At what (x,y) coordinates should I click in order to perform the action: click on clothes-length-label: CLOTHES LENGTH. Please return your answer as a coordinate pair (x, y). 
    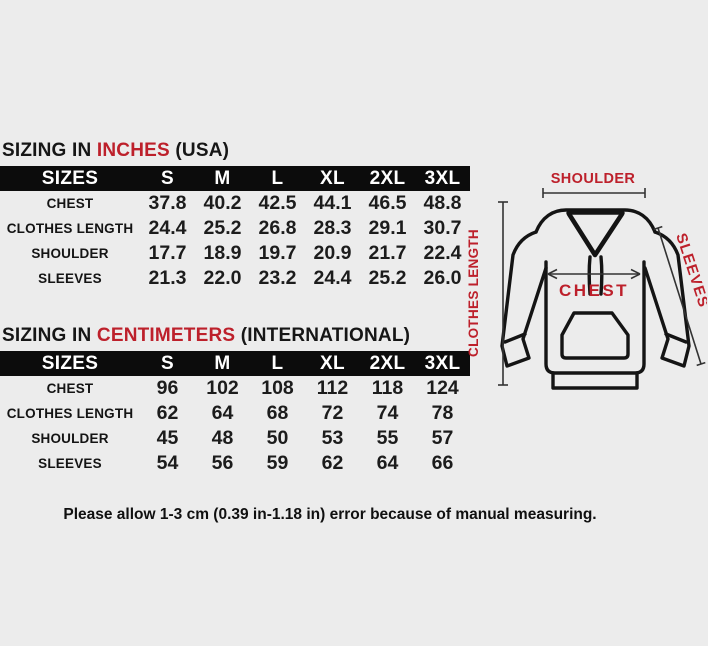
    Looking at the image, I should click on (473, 293).